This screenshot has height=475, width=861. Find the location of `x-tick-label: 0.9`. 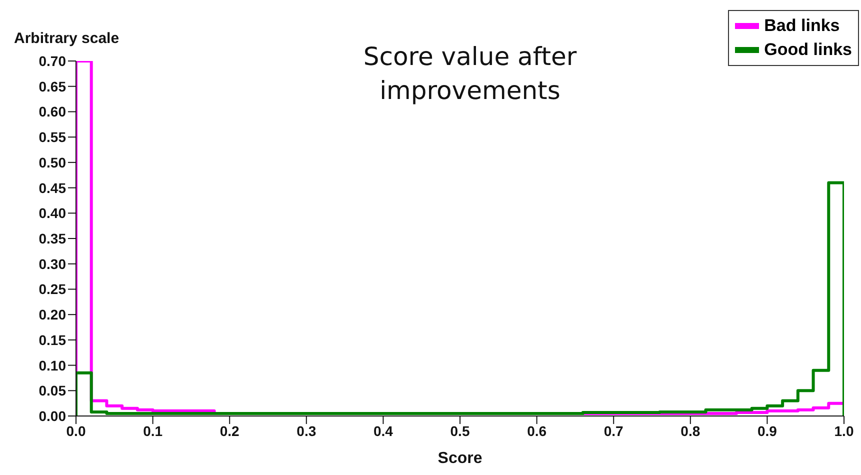

x-tick-label: 0.9 is located at coordinates (767, 430).